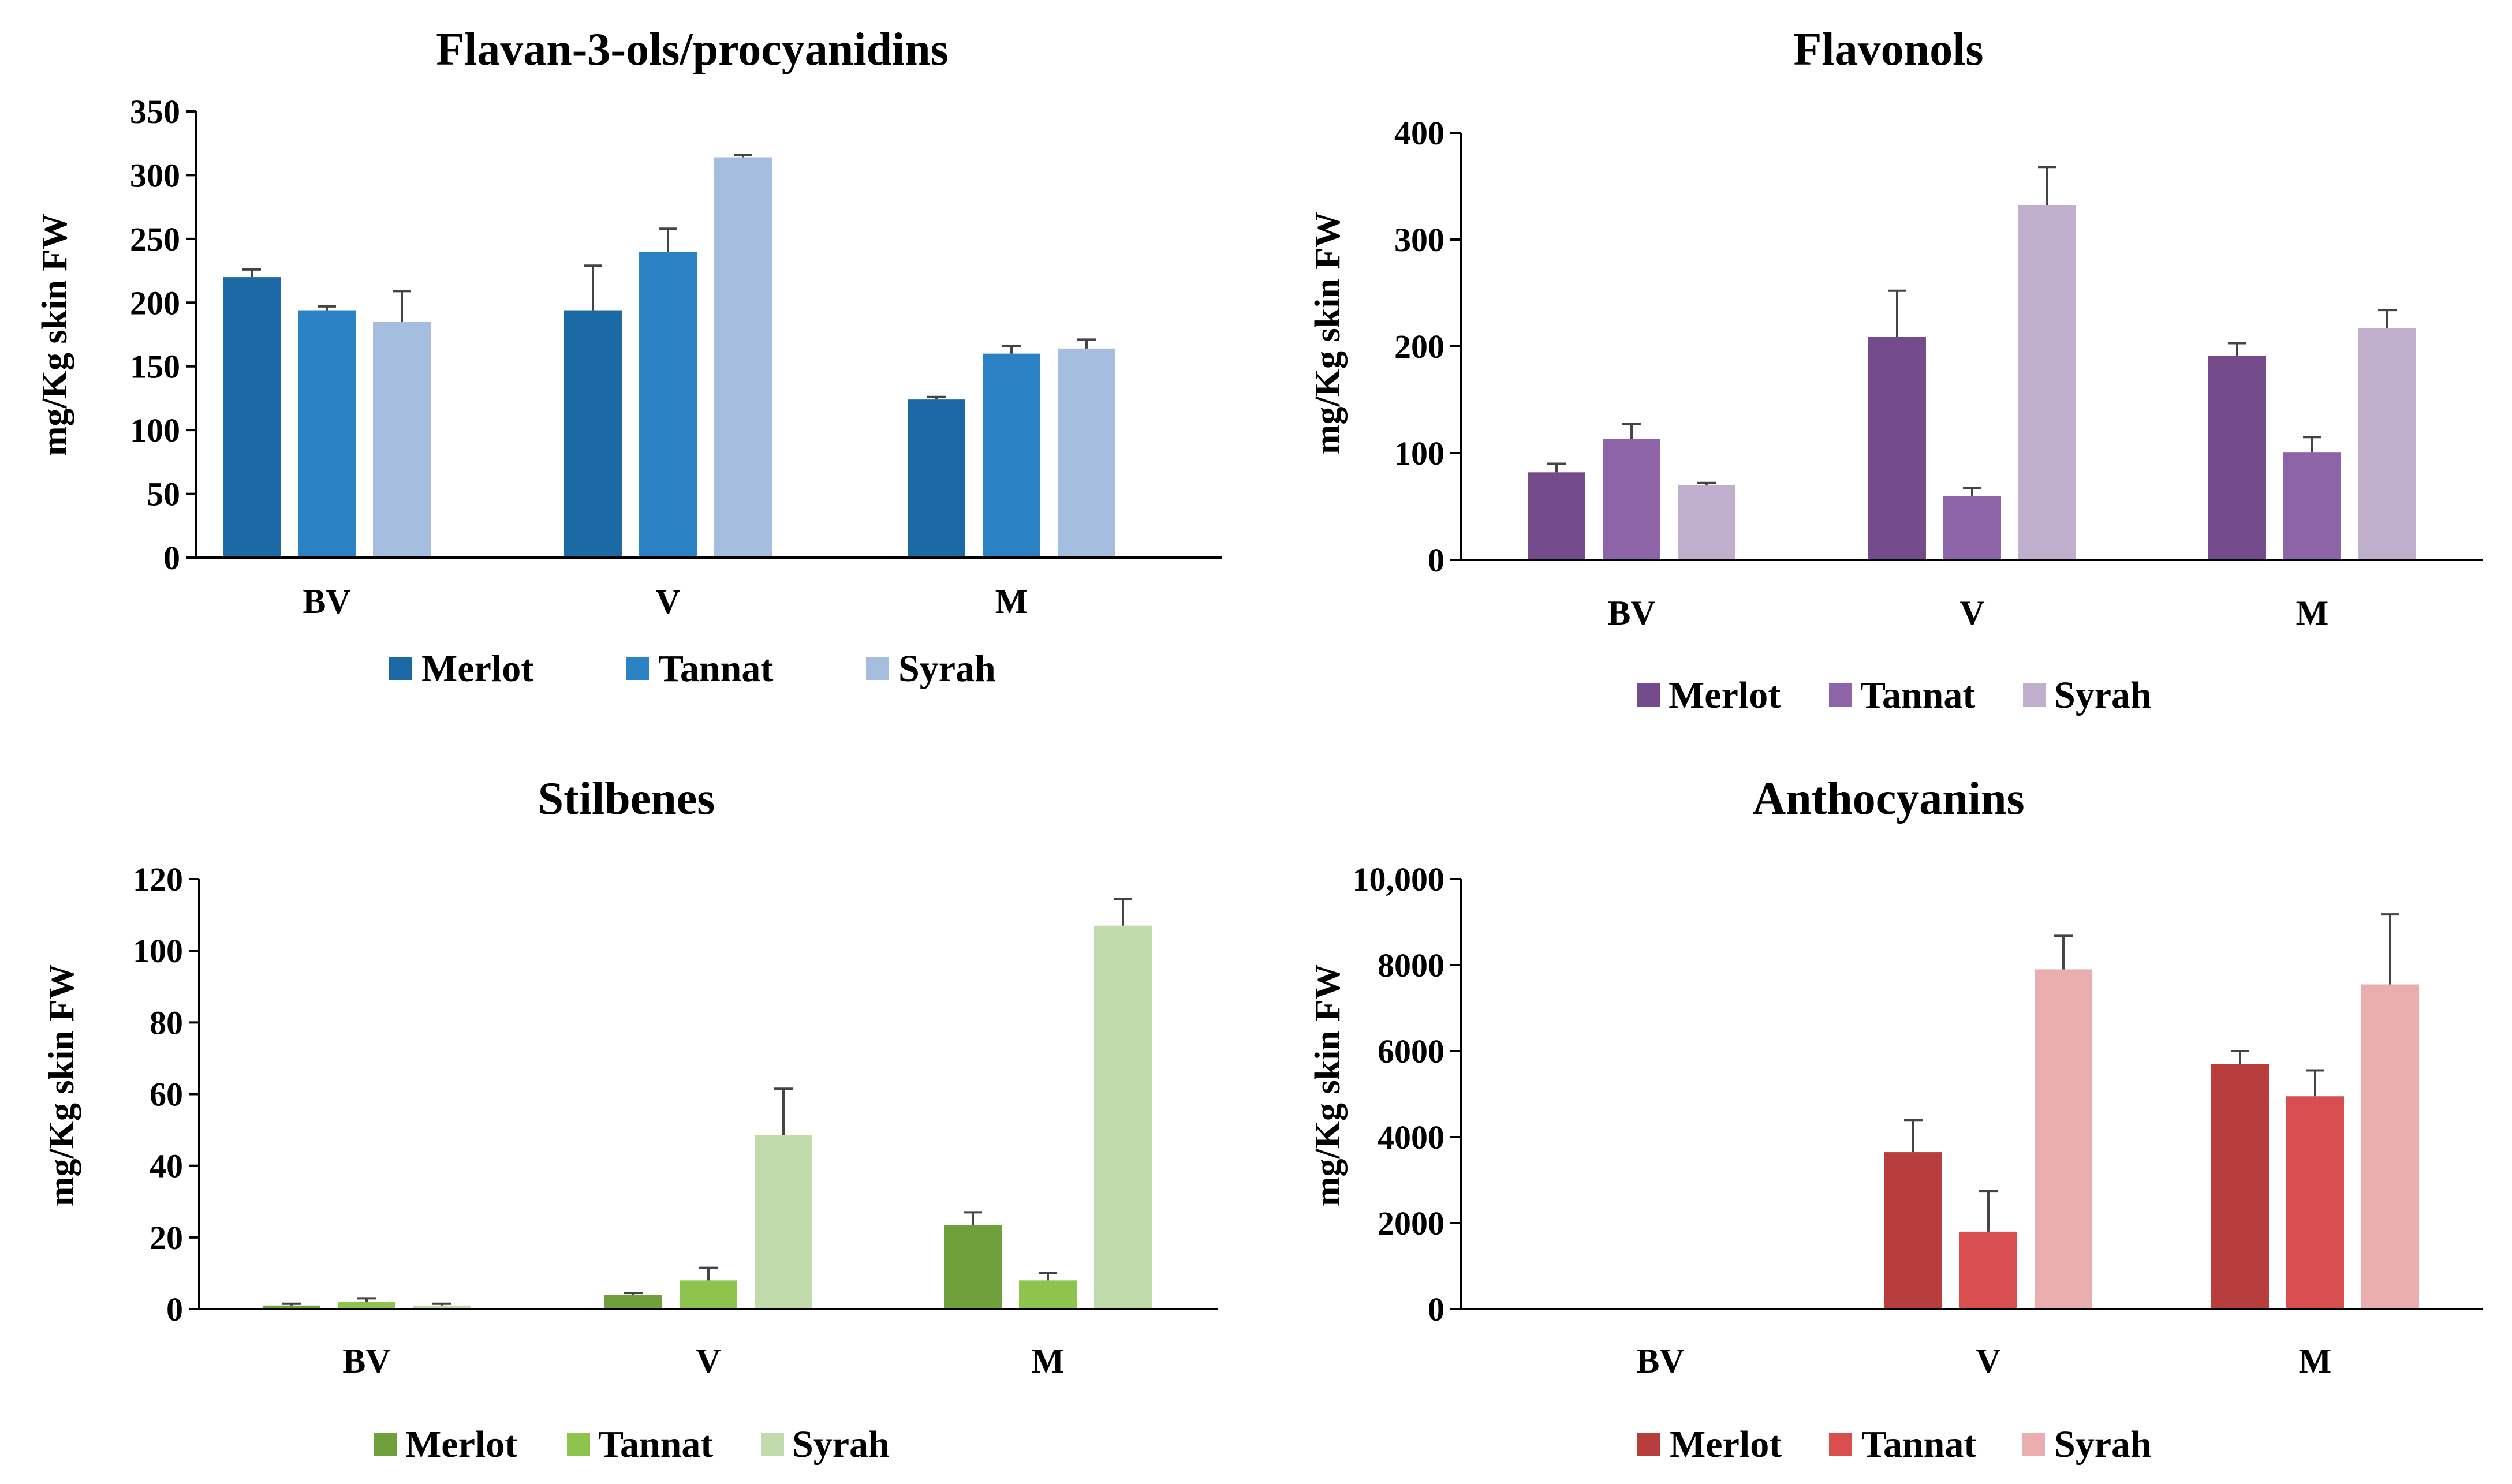 This screenshot has width=2512, height=1484. What do you see at coordinates (1631, 500) in the screenshot?
I see `bar-tannat-bv` at bounding box center [1631, 500].